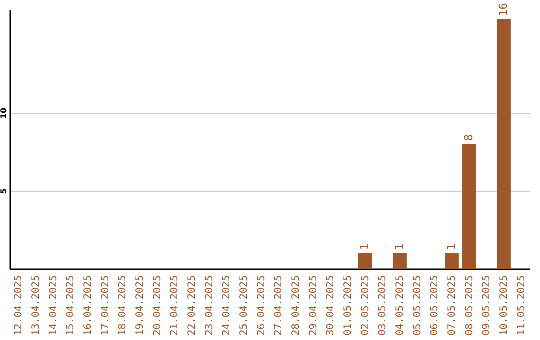  Describe the element at coordinates (452, 306) in the screenshot. I see `x-tick-label: 07.05.2025` at that location.